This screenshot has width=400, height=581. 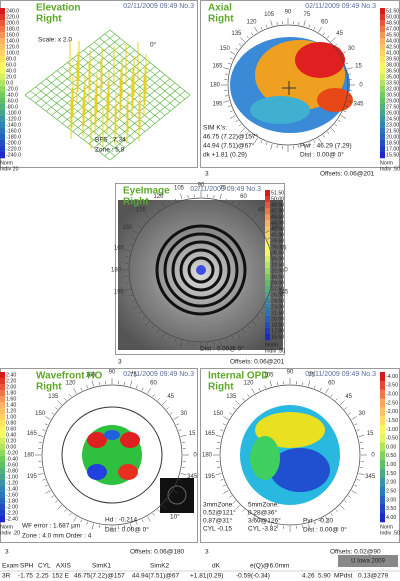 I want to click on scale-label: 30.50, so click(x=277, y=277).